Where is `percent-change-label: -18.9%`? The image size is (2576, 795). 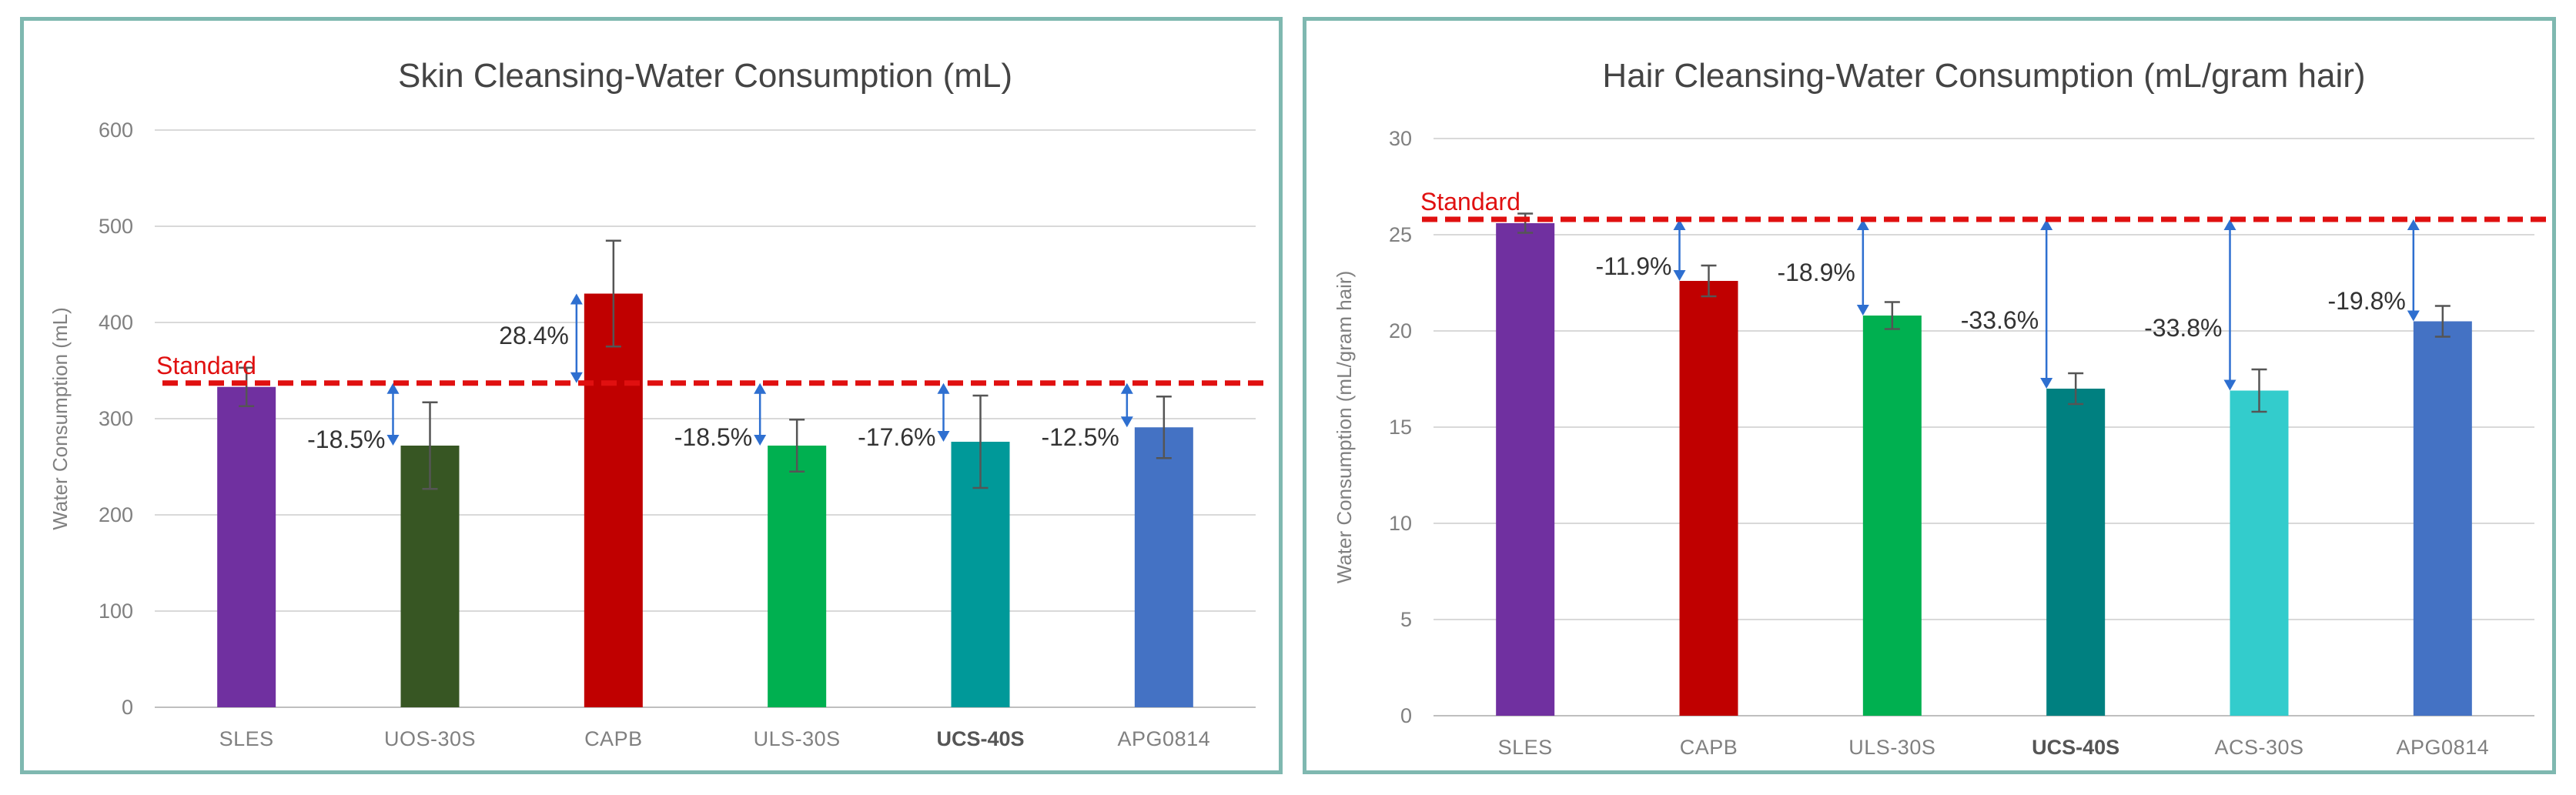 percent-change-label: -18.9% is located at coordinates (1816, 272).